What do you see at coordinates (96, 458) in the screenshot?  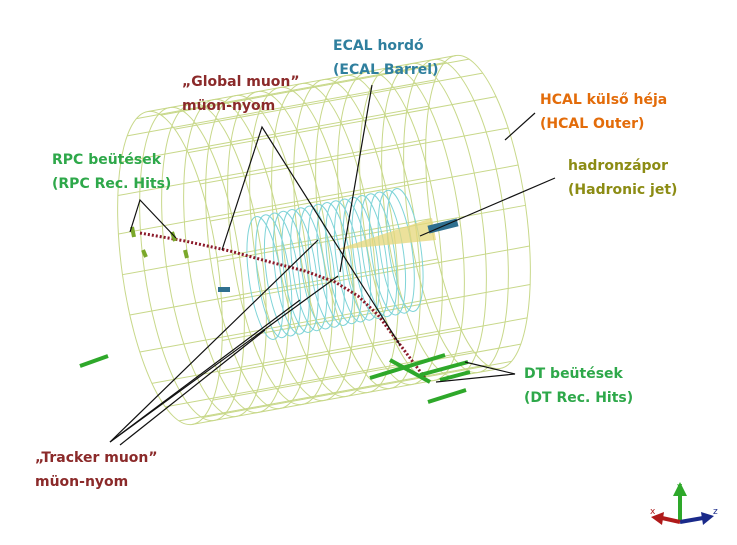 I see `label: „Tracker muon”` at bounding box center [96, 458].